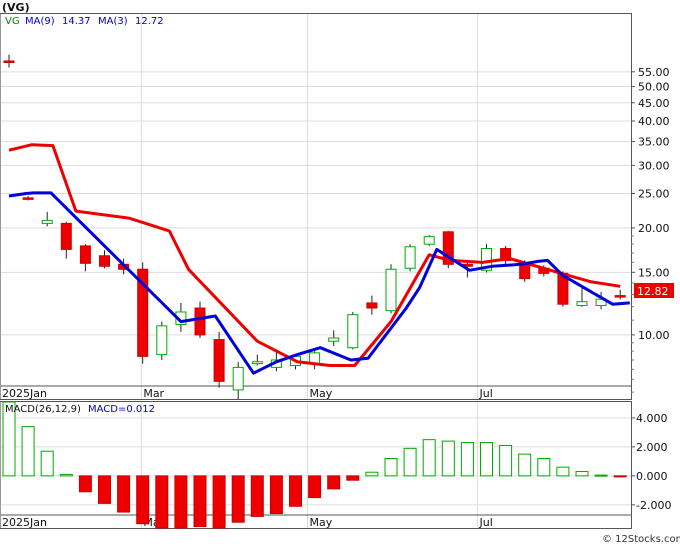 The image size is (680, 546). What do you see at coordinates (486, 522) in the screenshot?
I see `x-axis-label-macd: Jul` at bounding box center [486, 522].